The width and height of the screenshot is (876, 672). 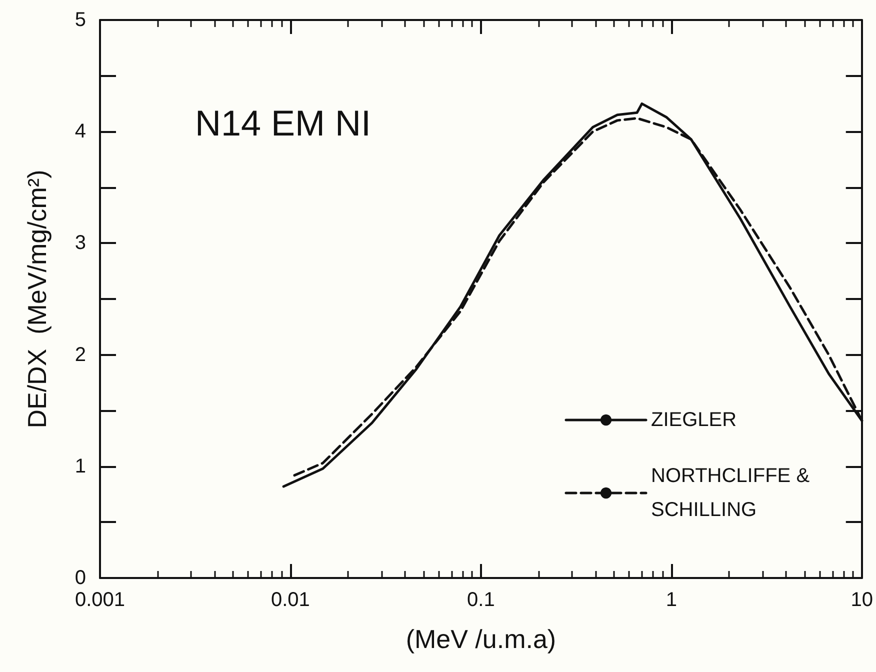 I want to click on x-tick-label: 10, so click(x=861, y=600).